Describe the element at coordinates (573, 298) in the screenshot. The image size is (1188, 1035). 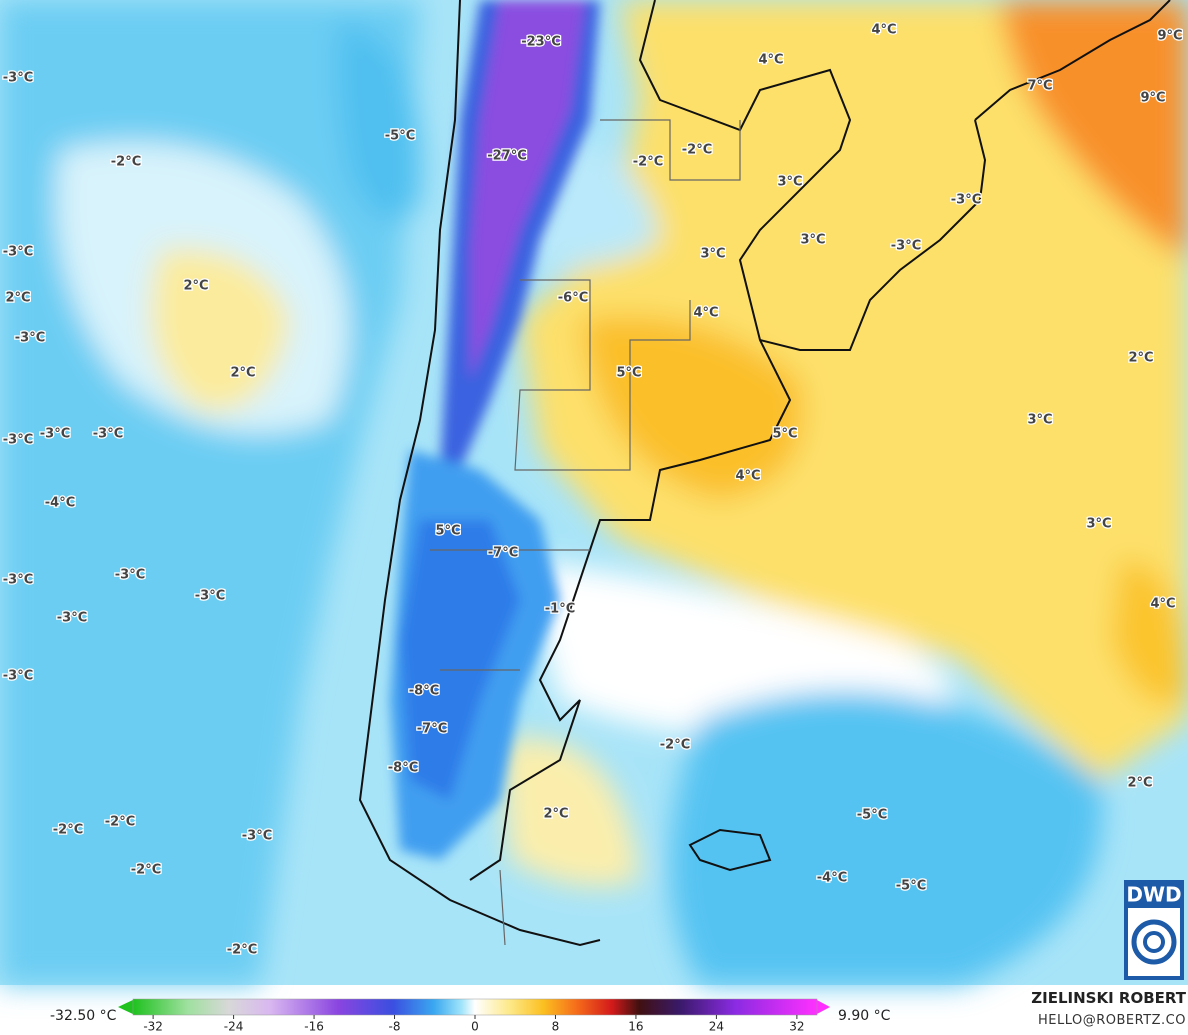
I see `temperature-label: -6°C` at that location.